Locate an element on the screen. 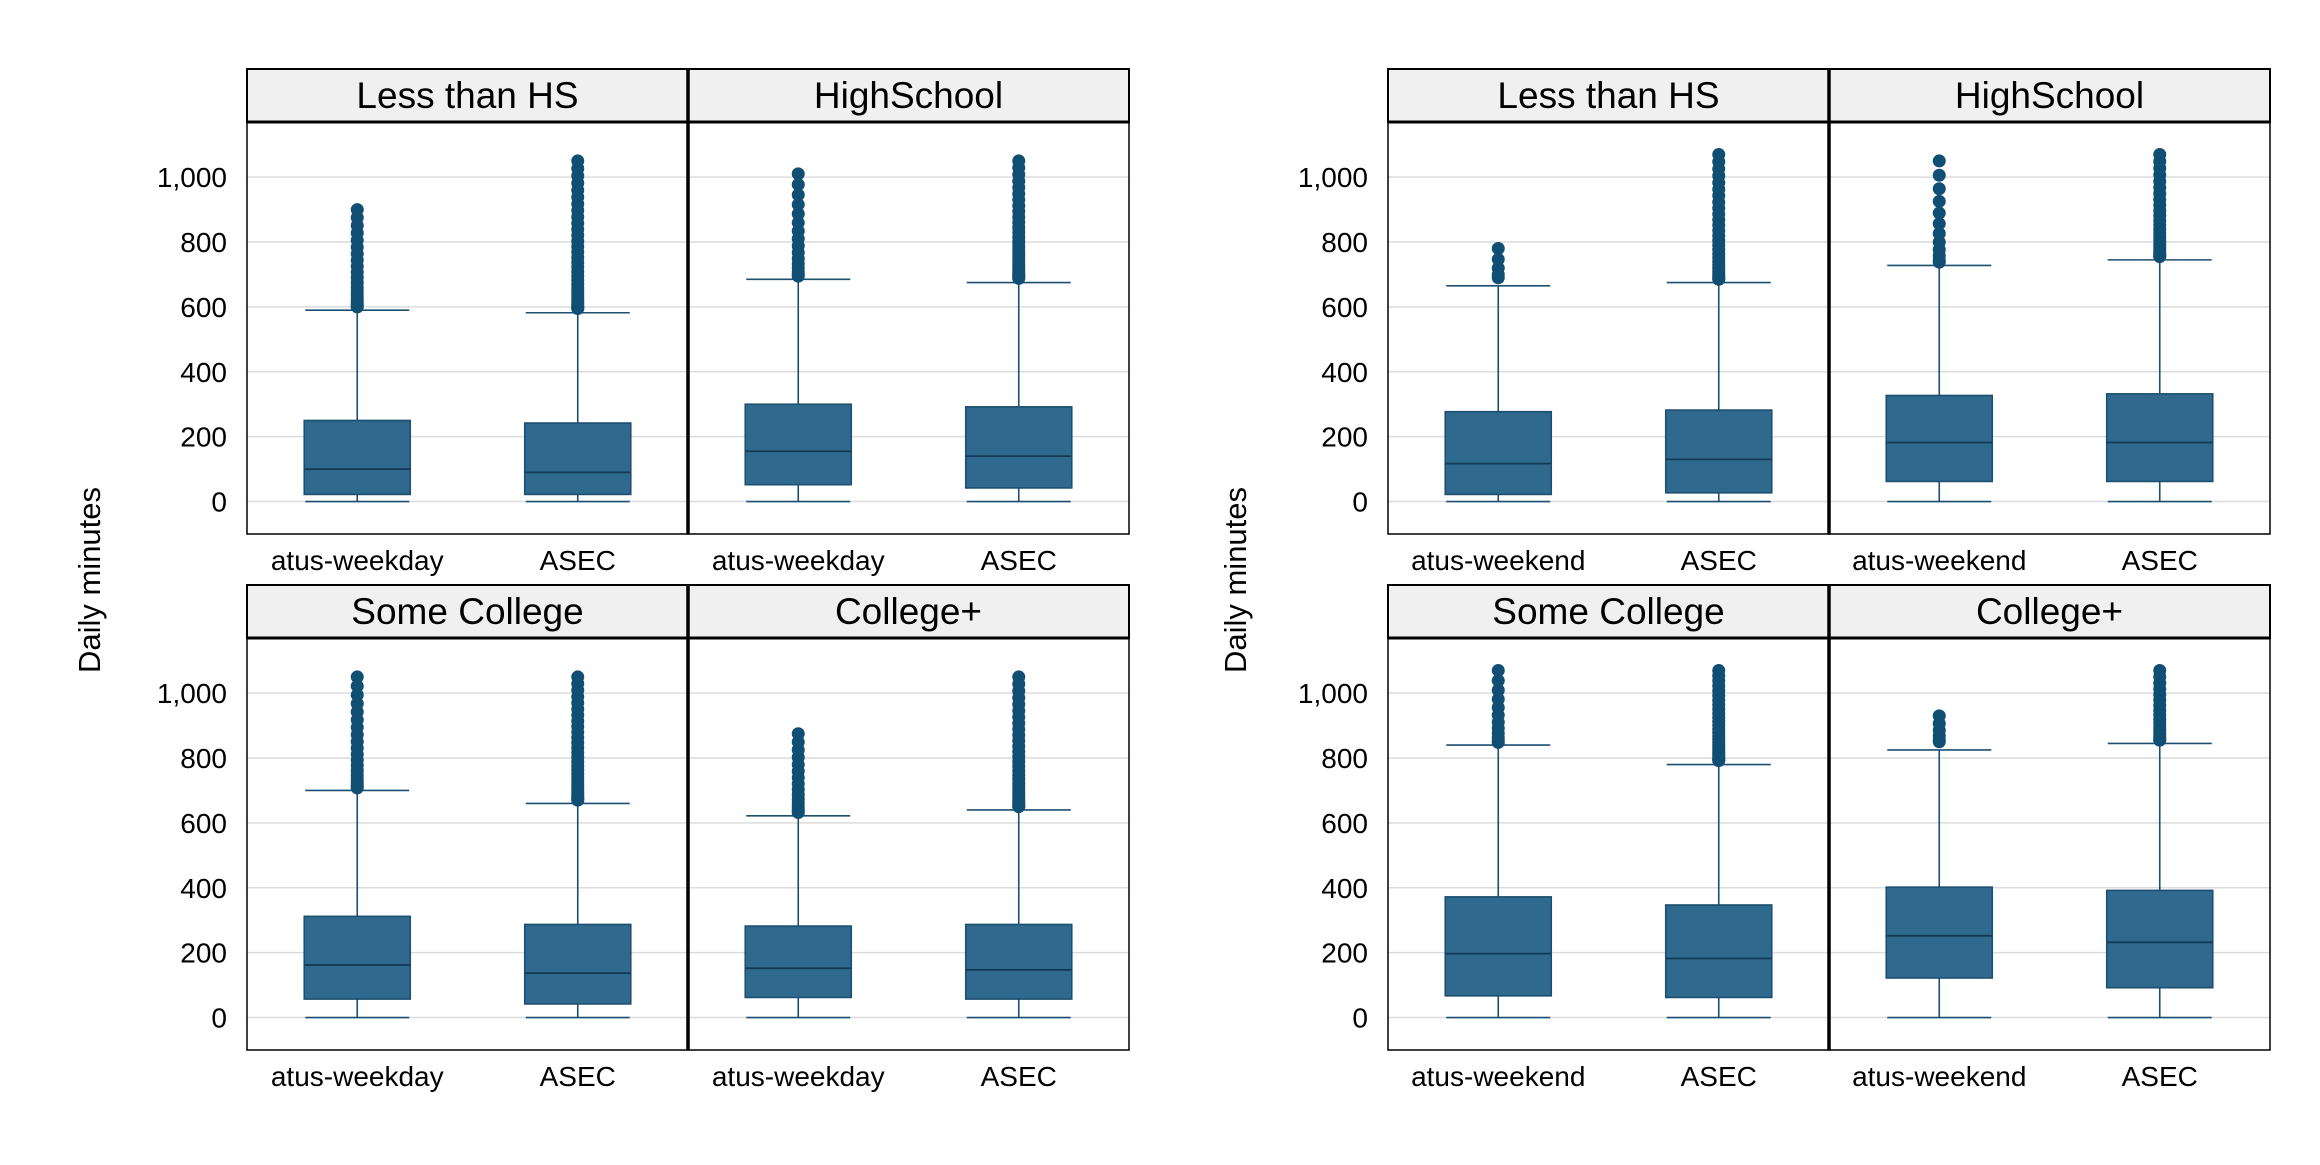  panel-4: College+ atus-weekend ASEC is located at coordinates (2049, 838).